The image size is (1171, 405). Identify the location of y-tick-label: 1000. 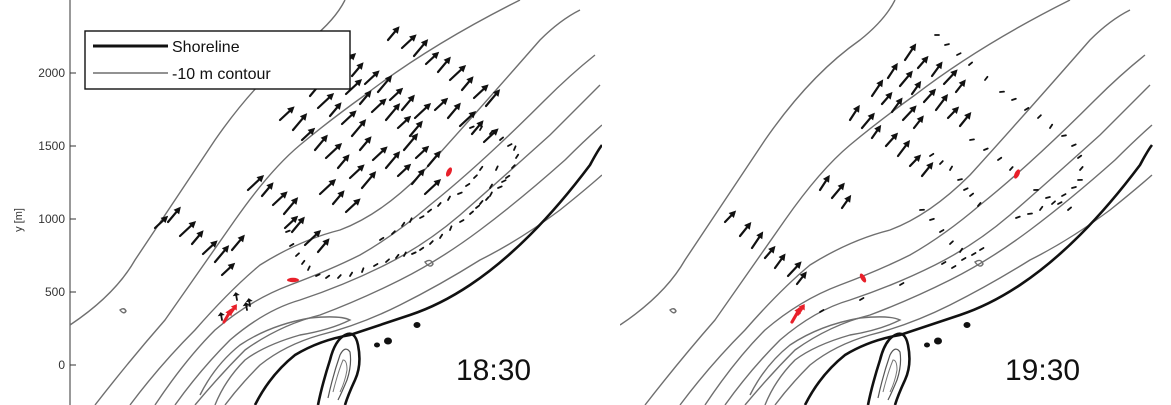
(51, 219).